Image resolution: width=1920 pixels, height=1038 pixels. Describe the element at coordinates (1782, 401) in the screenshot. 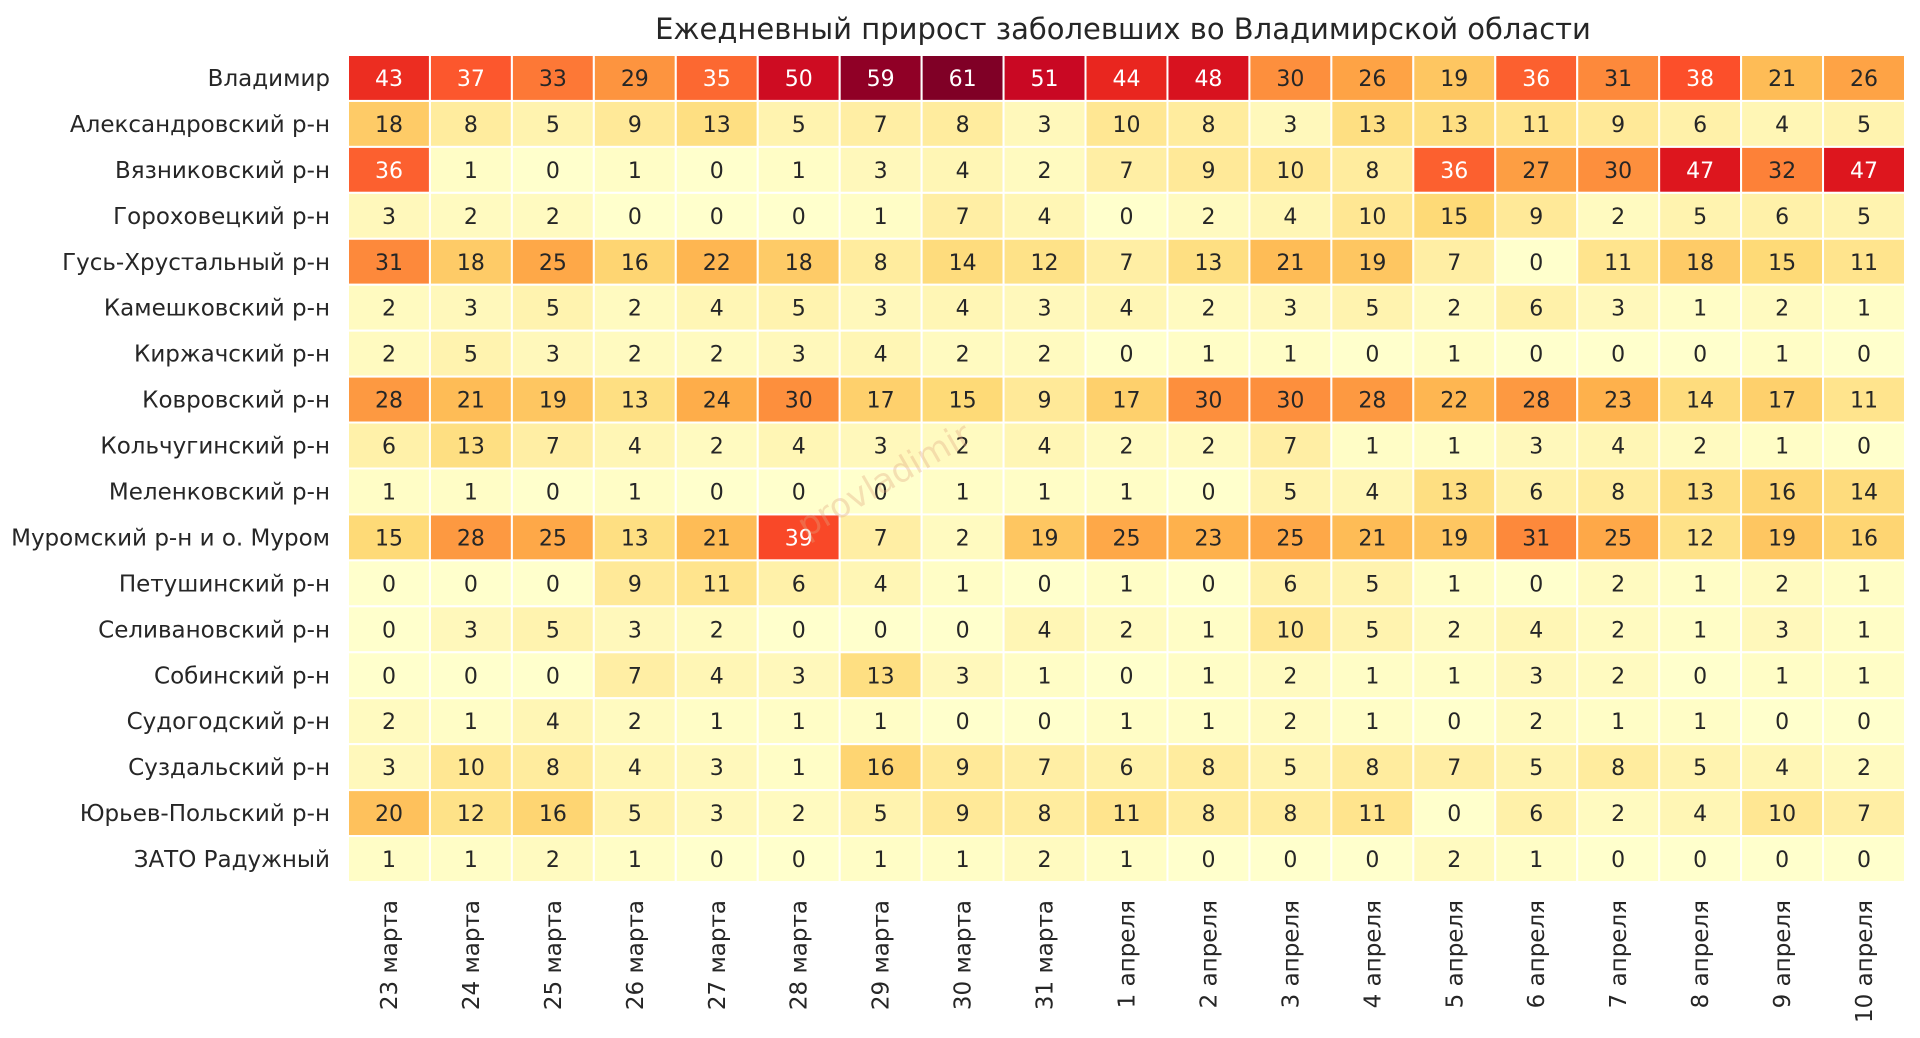

I see `cell-value-label: 17` at that location.